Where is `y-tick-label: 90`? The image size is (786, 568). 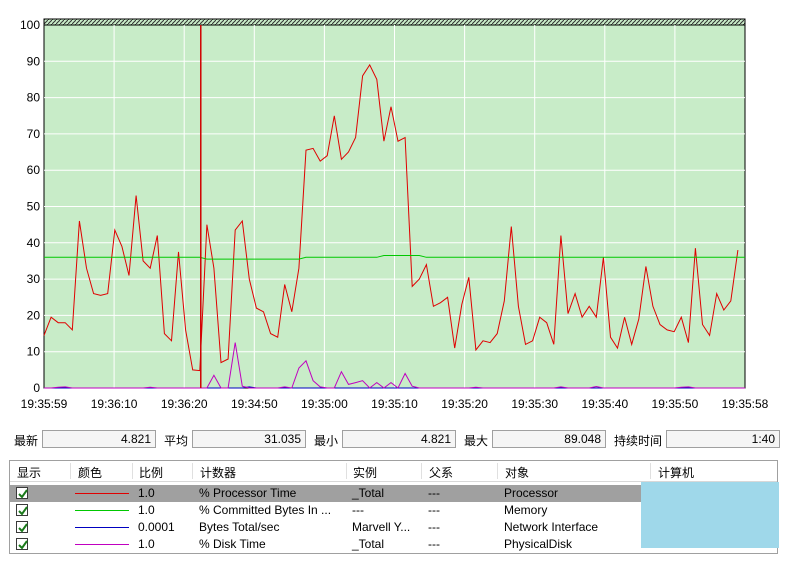 y-tick-label: 90 is located at coordinates (34, 61).